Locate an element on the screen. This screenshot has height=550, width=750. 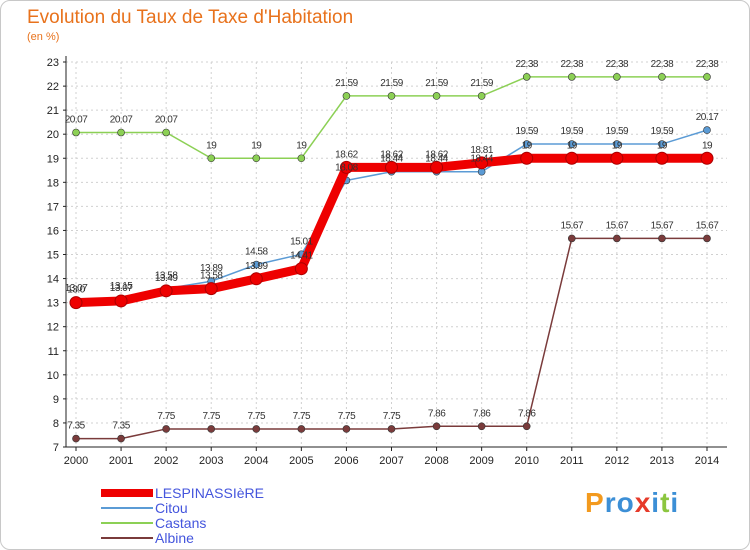
x-tick-label: 2012 is located at coordinates (617, 461).